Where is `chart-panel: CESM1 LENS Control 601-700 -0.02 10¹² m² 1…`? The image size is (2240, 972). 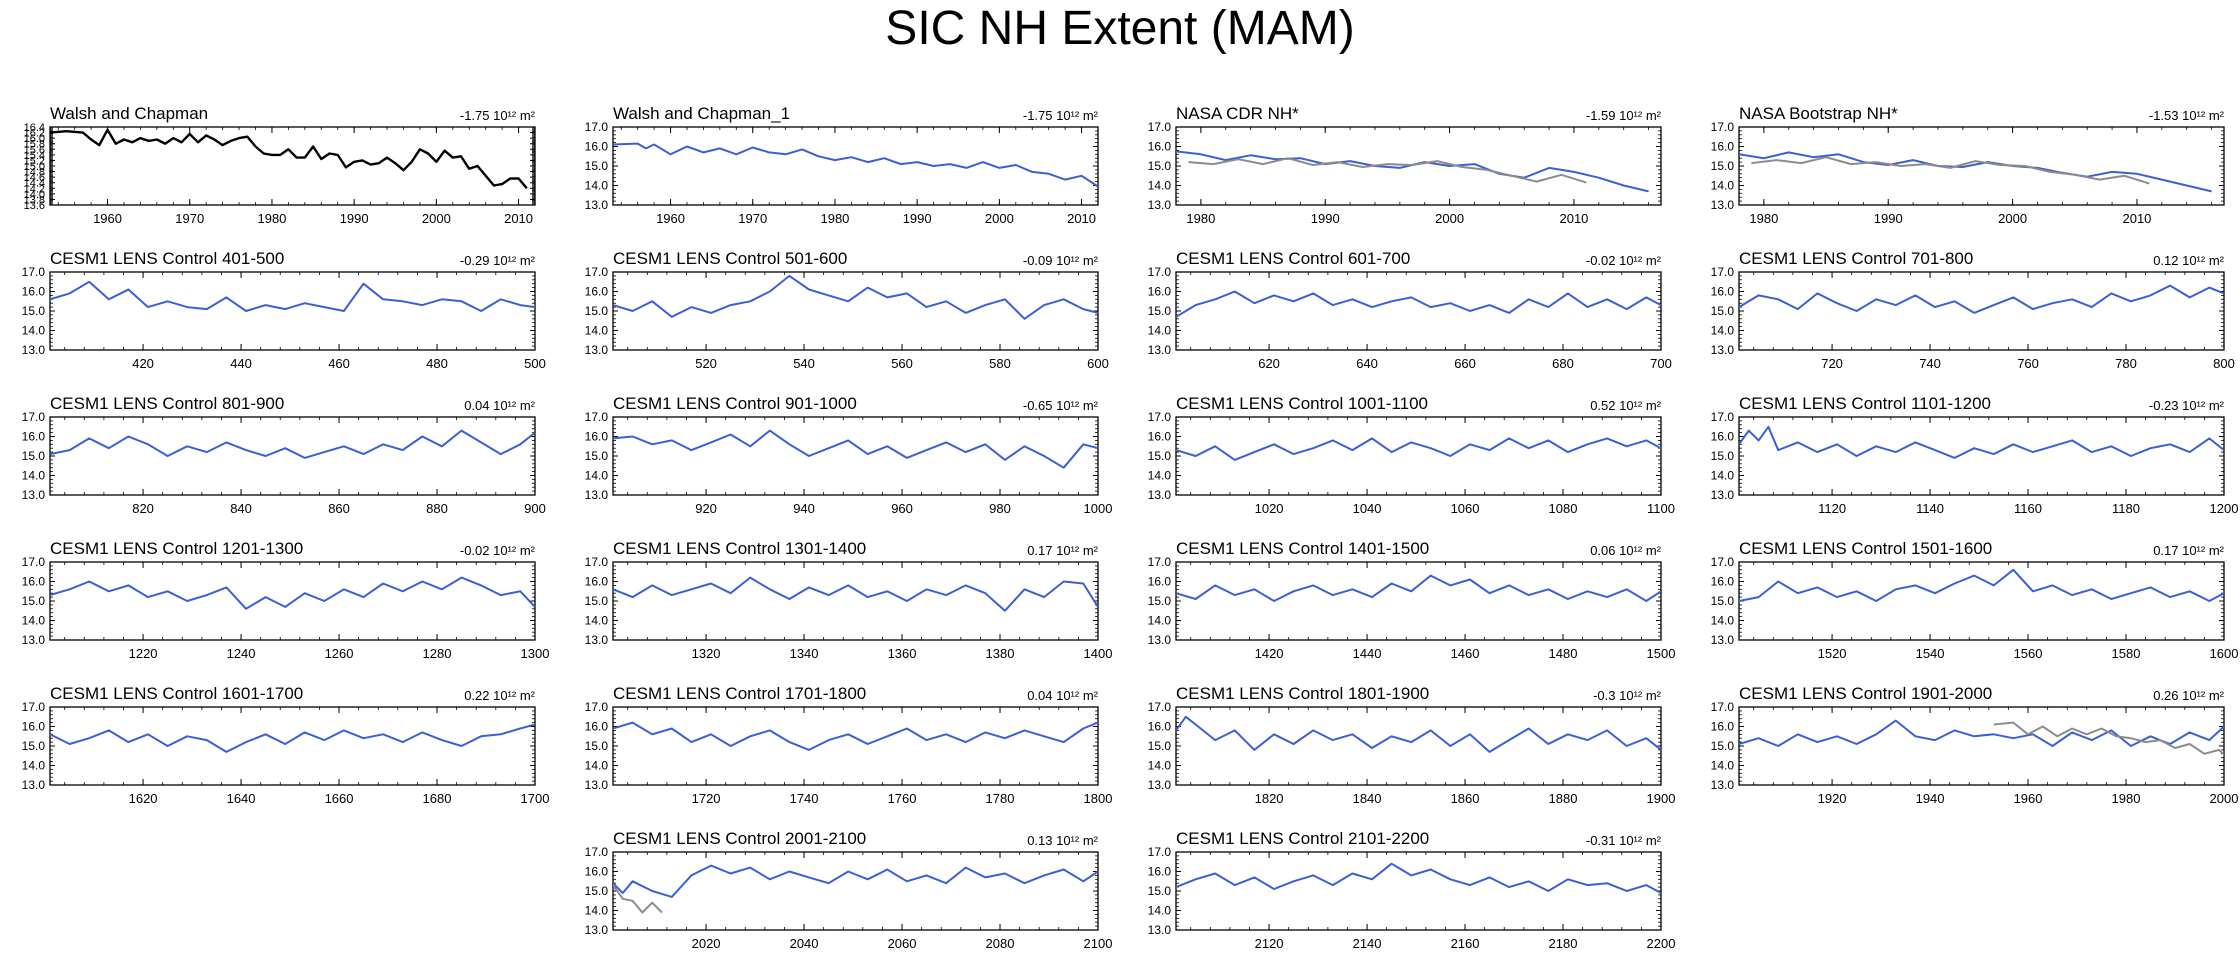
chart-panel: CESM1 LENS Control 601-700 -0.02 10¹² m² 1… is located at coordinates (1410, 310).